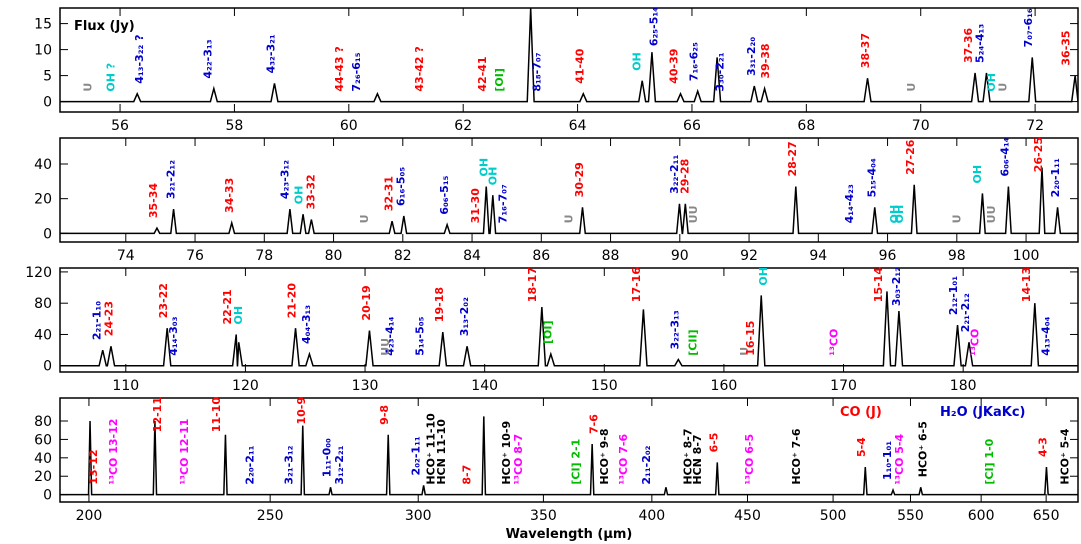 Image resolution: width=1081 pixels, height=544 pixels. I want to click on line-label: 5₂₄-4₁₃, so click(980, 43).